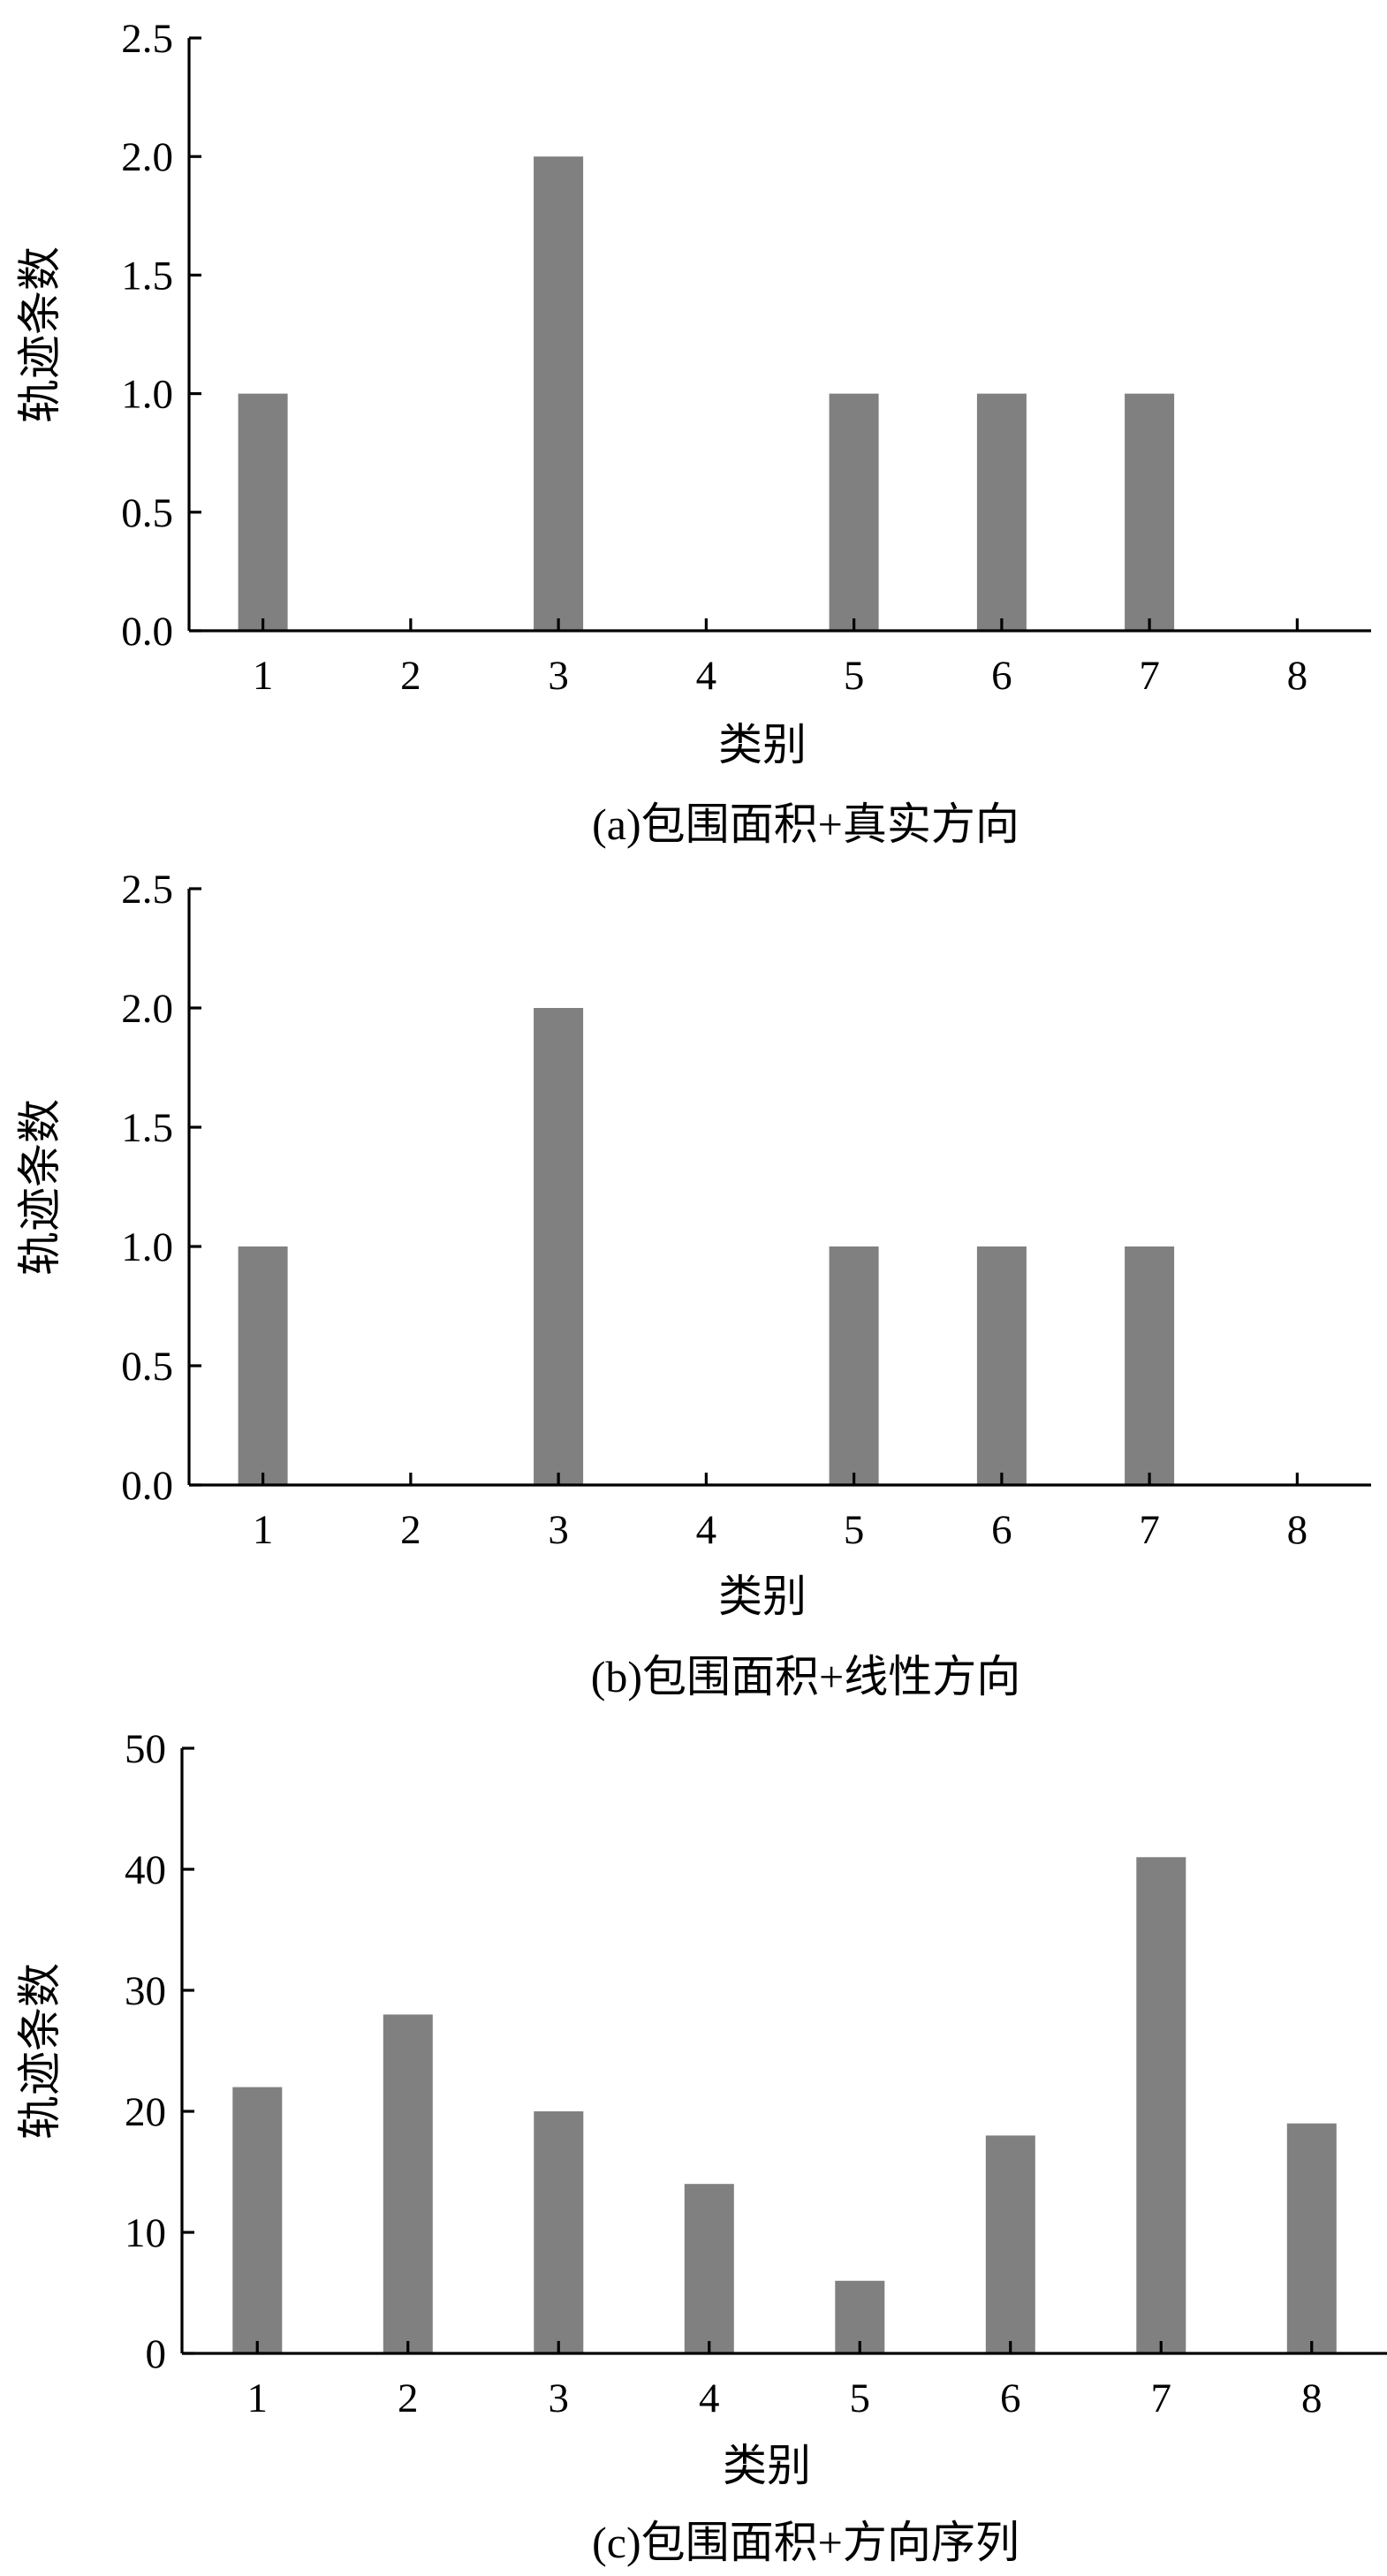 Image resolution: width=1387 pixels, height=2576 pixels. What do you see at coordinates (145, 2112) in the screenshot?
I see `panel-c-y-tick-label: 20` at bounding box center [145, 2112].